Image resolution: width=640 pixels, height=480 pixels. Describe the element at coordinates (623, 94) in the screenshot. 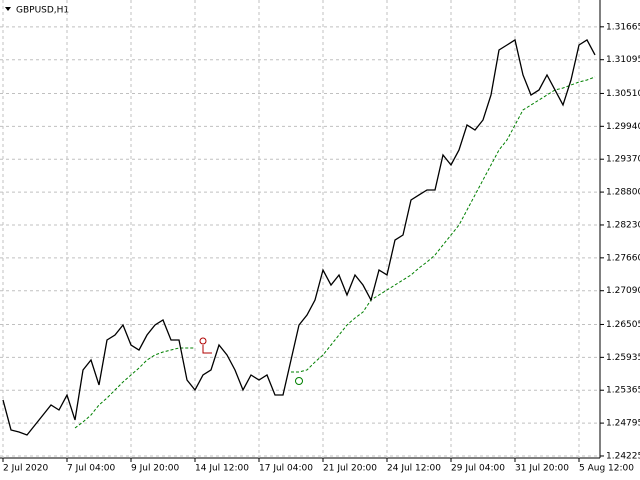

I see `y-tick-label: 1.30510` at that location.